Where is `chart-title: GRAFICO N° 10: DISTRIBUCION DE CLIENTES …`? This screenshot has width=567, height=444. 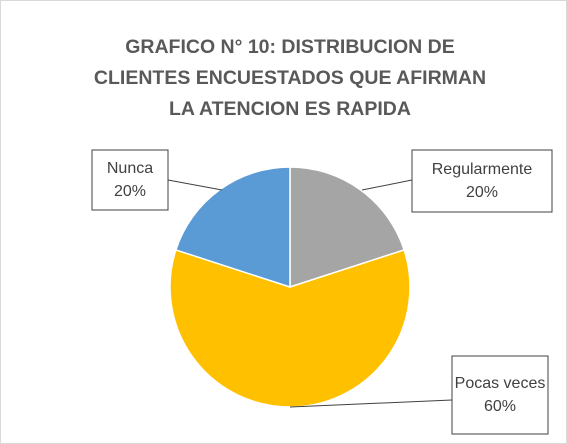 chart-title: GRAFICO N° 10: DISTRIBUCION DE CLIENTES … is located at coordinates (290, 78).